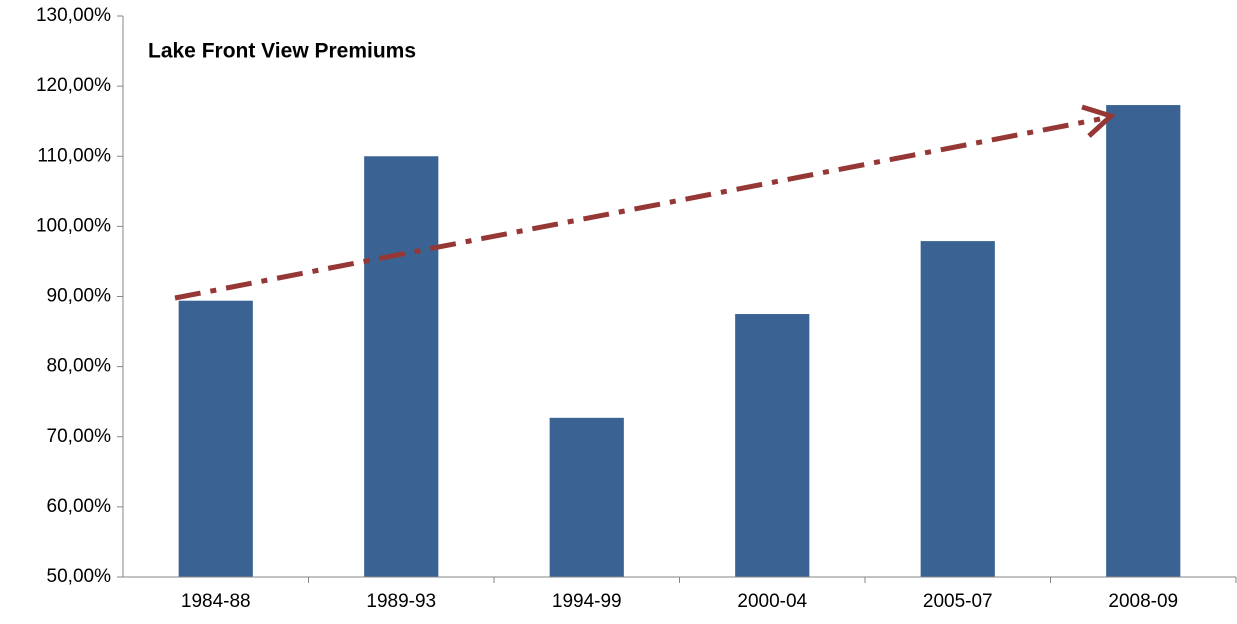 The height and width of the screenshot is (624, 1237). I want to click on arrow-head, so click(1098, 121).